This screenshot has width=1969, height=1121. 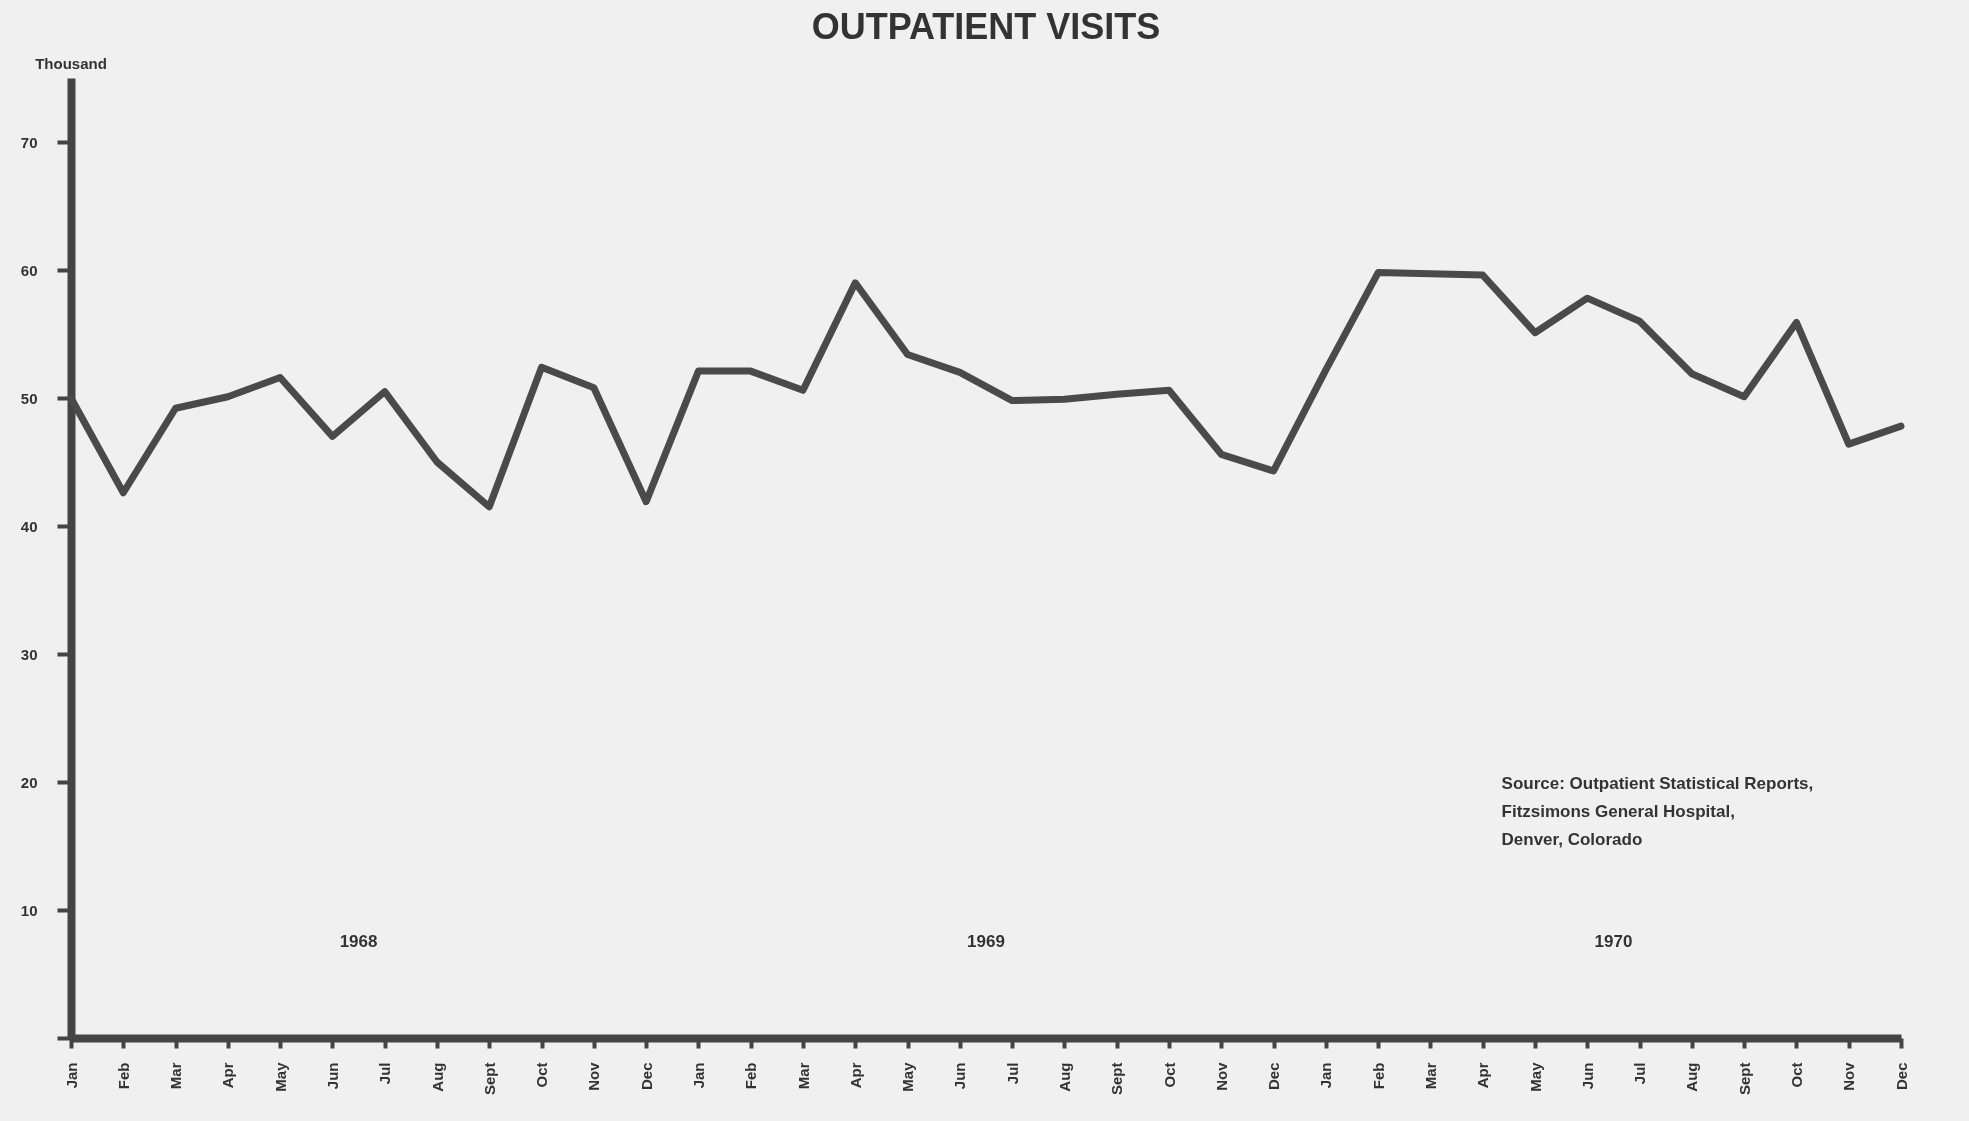 I want to click on y-tick-label: 60, so click(x=29, y=270).